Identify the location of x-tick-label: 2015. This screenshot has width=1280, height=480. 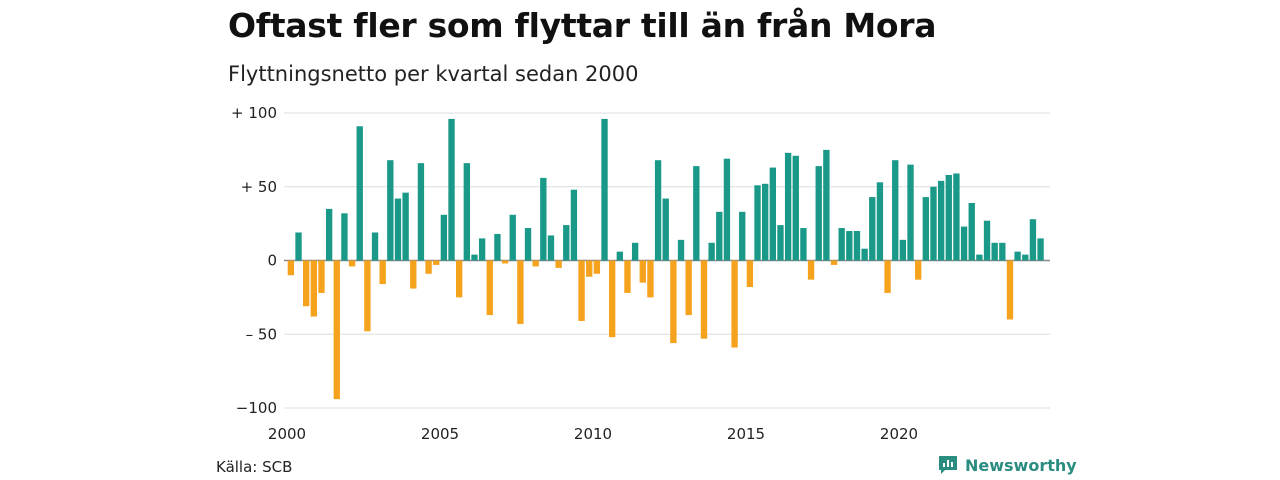
(746, 434).